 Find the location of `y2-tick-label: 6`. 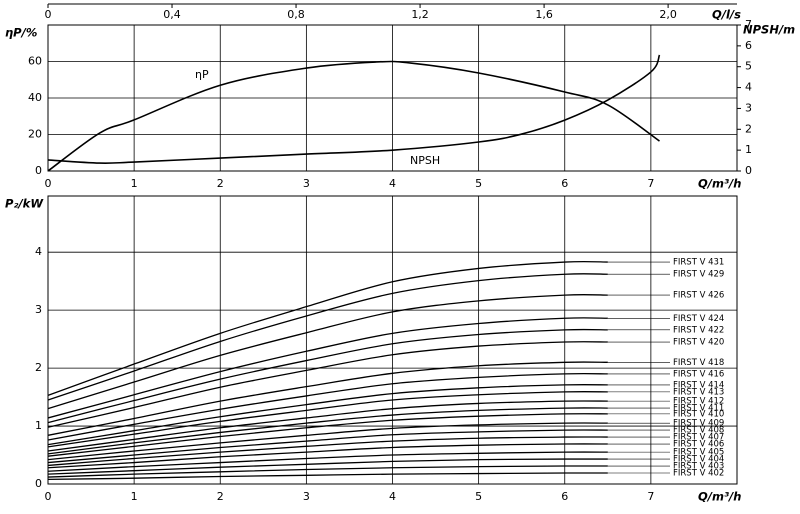

y2-tick-label: 6 is located at coordinates (748, 45).